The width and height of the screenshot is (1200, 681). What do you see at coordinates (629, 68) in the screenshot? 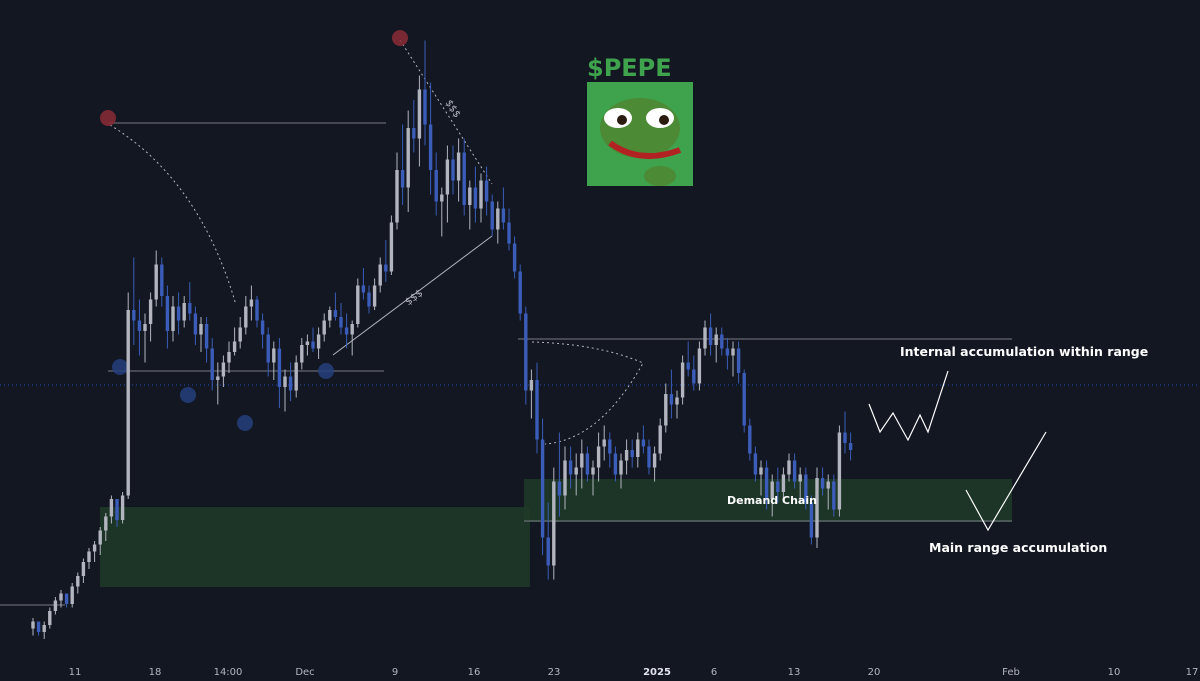
I see `chart-title: $PEPE` at bounding box center [629, 68].